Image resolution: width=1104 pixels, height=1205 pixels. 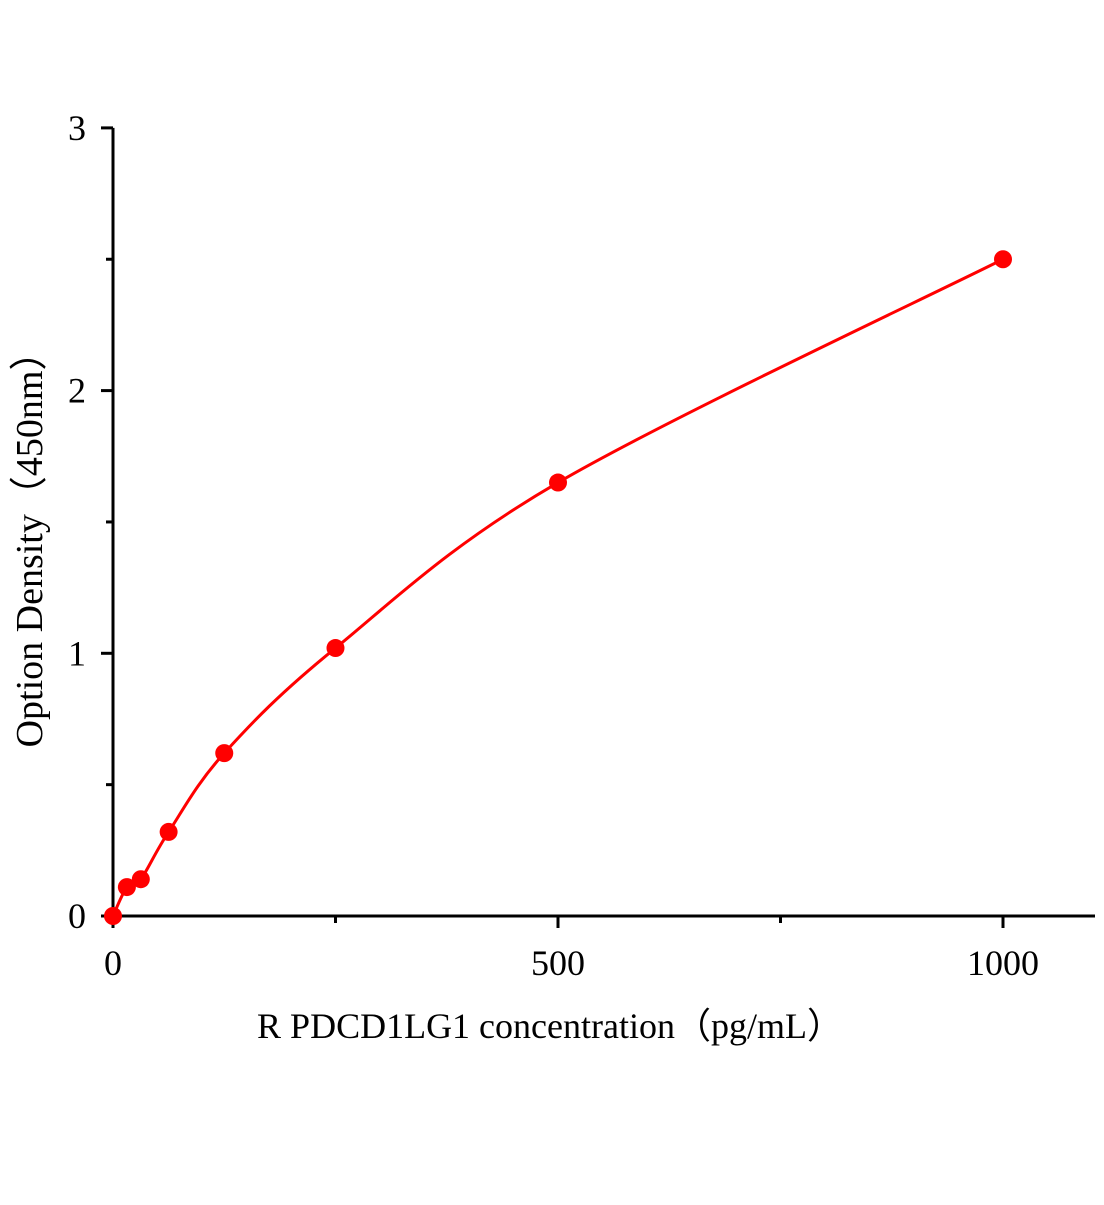 I want to click on x-tick-label: 500, so click(x=558, y=963).